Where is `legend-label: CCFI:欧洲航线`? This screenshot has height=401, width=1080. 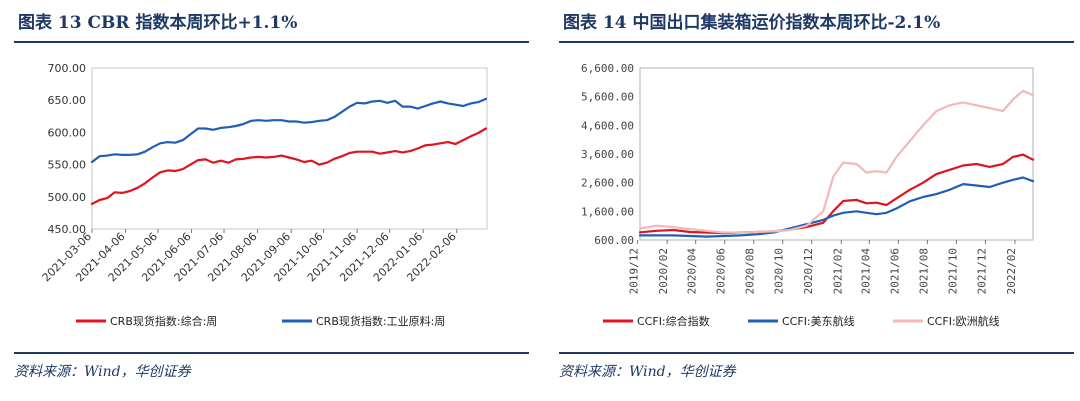
legend-label: CCFI:欧洲航线 is located at coordinates (963, 321).